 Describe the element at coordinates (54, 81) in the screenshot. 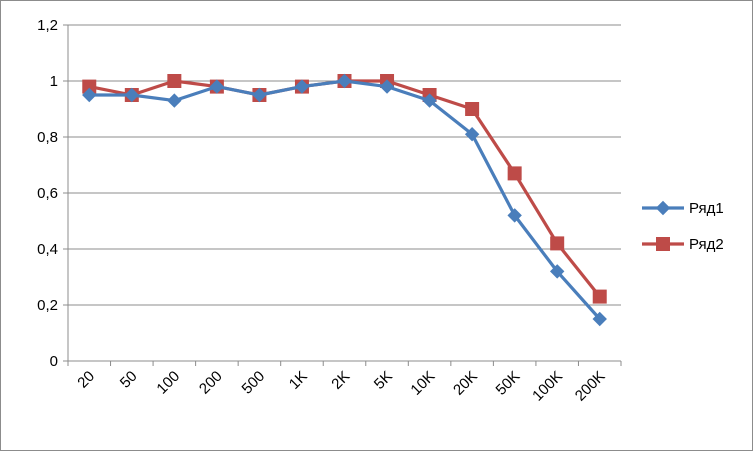

I see `y-tick-label: 1` at that location.